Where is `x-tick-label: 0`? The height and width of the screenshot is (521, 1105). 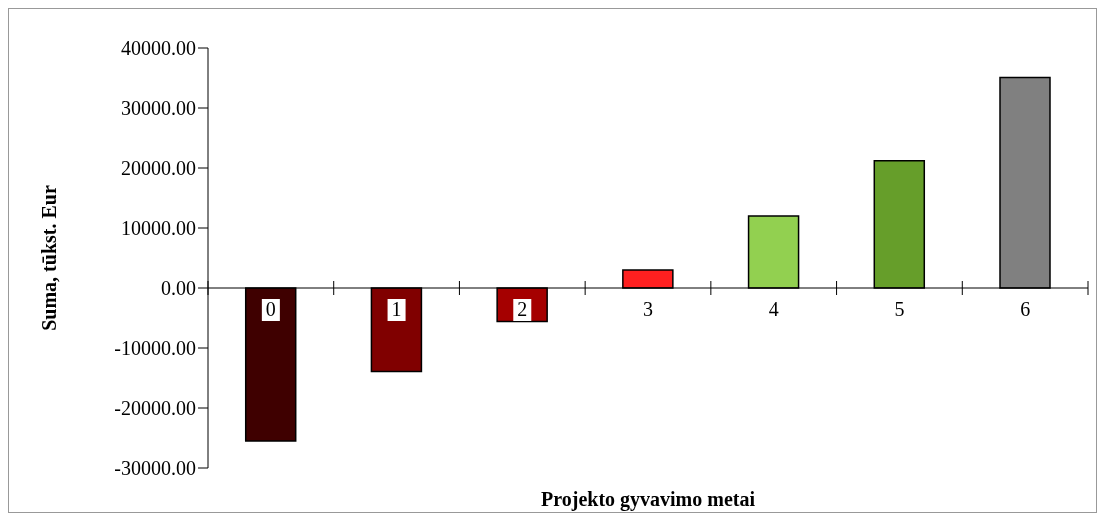
x-tick-label: 0 is located at coordinates (270, 309).